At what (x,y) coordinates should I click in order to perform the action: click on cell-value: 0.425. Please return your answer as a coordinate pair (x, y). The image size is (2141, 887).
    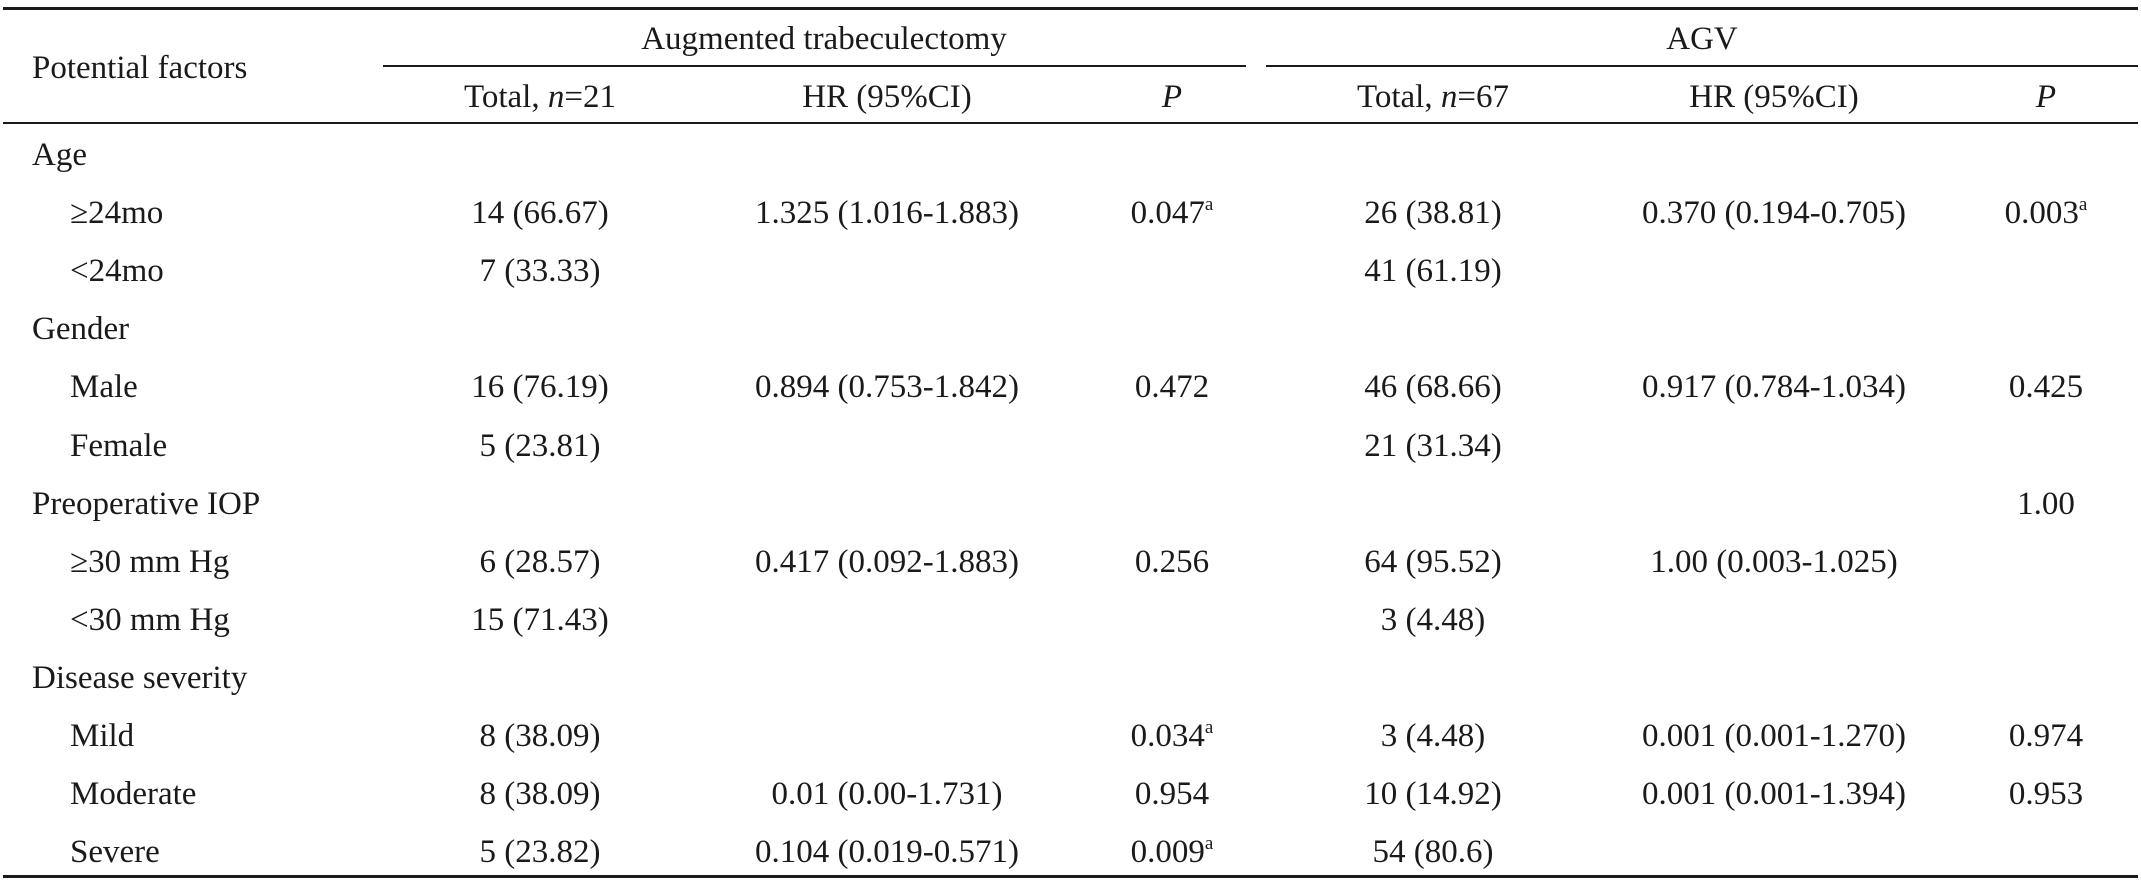
    Looking at the image, I should click on (2046, 387).